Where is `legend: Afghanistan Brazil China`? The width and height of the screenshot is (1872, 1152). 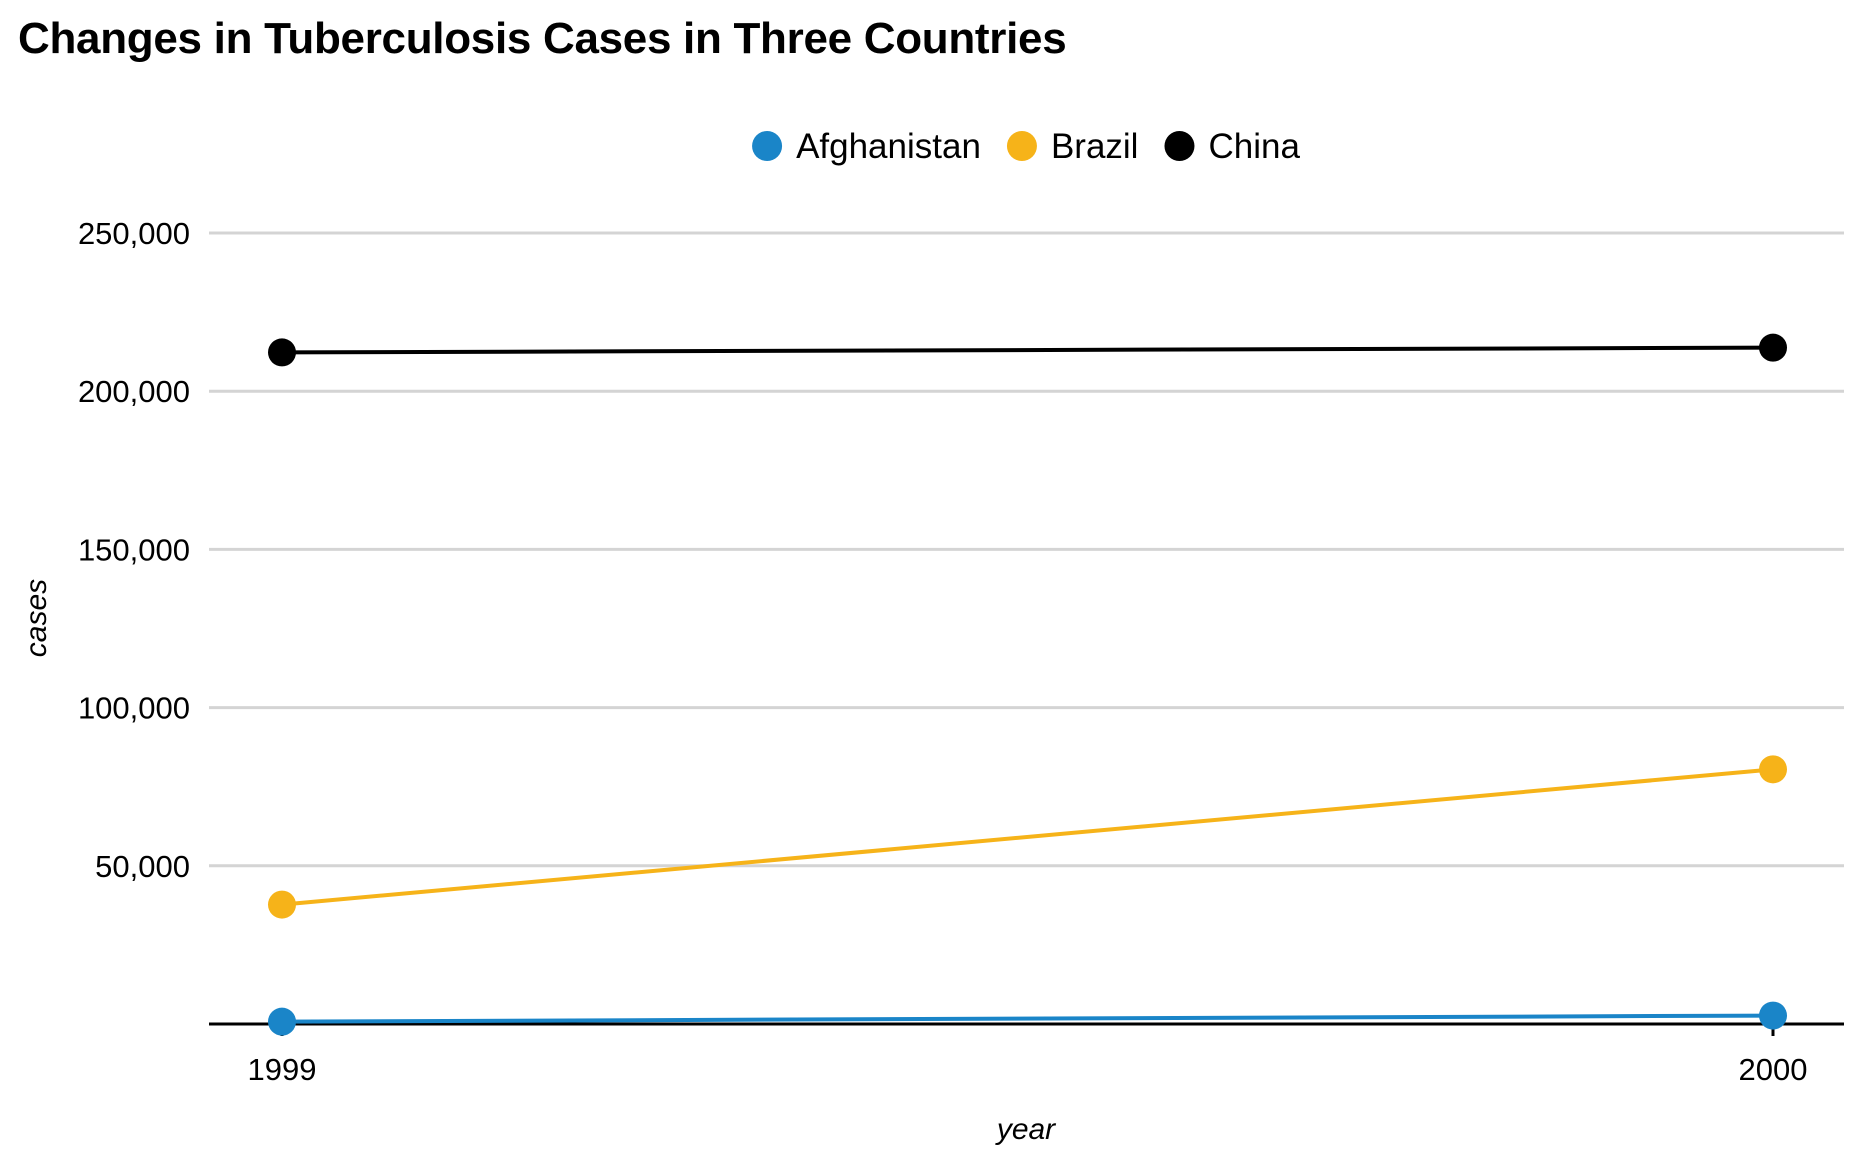
legend: Afghanistan Brazil China is located at coordinates (1026, 146).